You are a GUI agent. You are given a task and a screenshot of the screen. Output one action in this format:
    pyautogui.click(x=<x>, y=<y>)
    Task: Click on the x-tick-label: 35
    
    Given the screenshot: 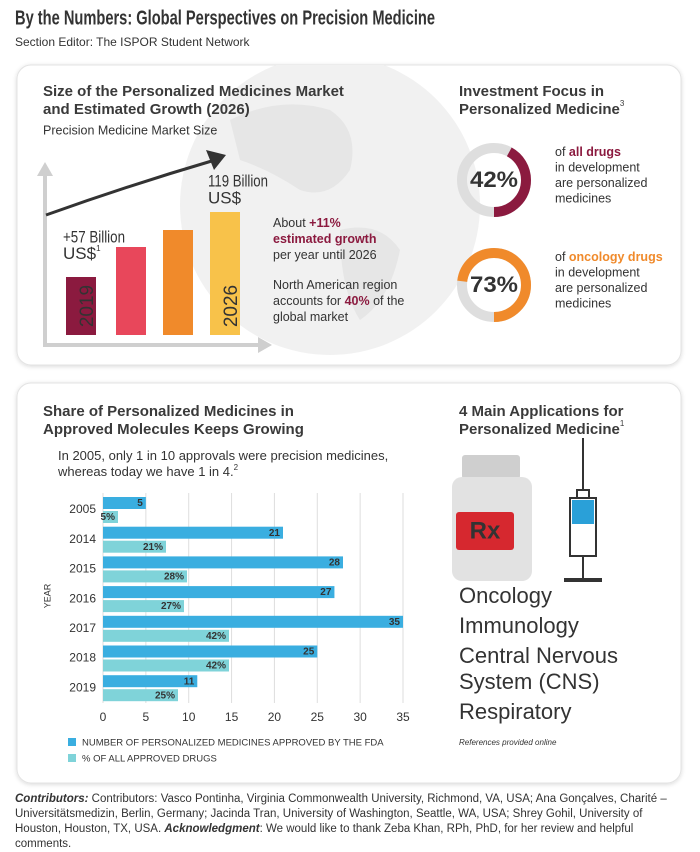 What is the action you would take?
    pyautogui.click(x=403, y=717)
    